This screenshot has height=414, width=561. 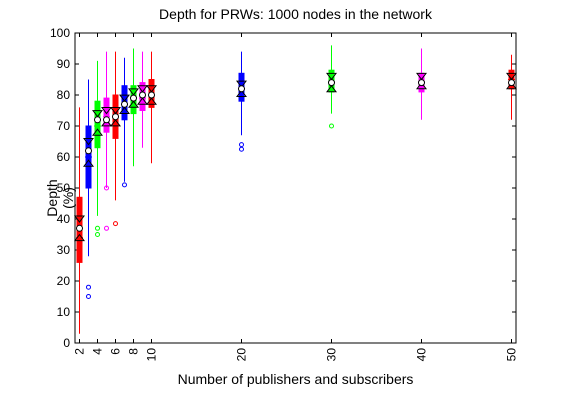 I want to click on x-tick-label: 50, so click(x=512, y=355).